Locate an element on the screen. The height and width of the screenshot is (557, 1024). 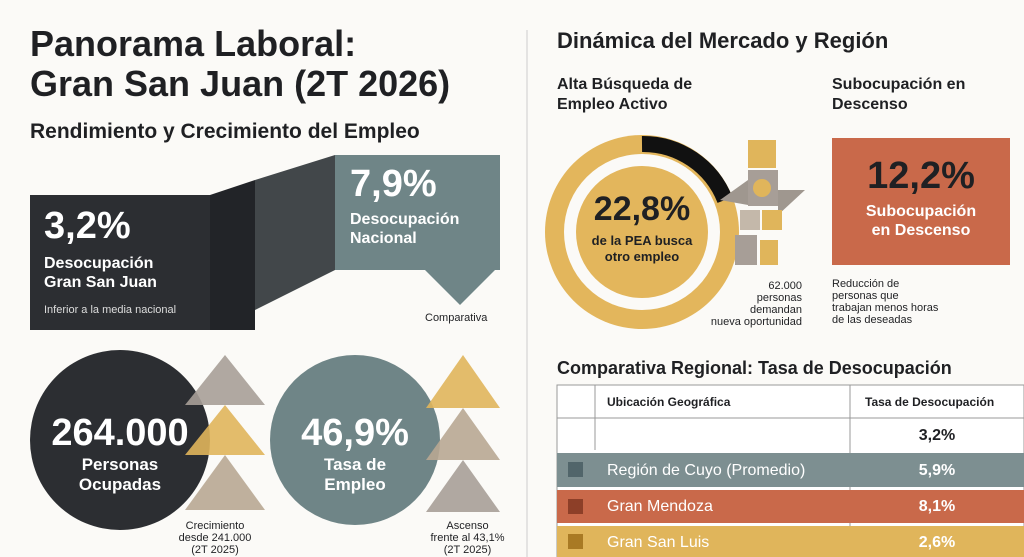
note: Crecimiento desde 241.000 (2T 2025) is located at coordinates (215, 538).